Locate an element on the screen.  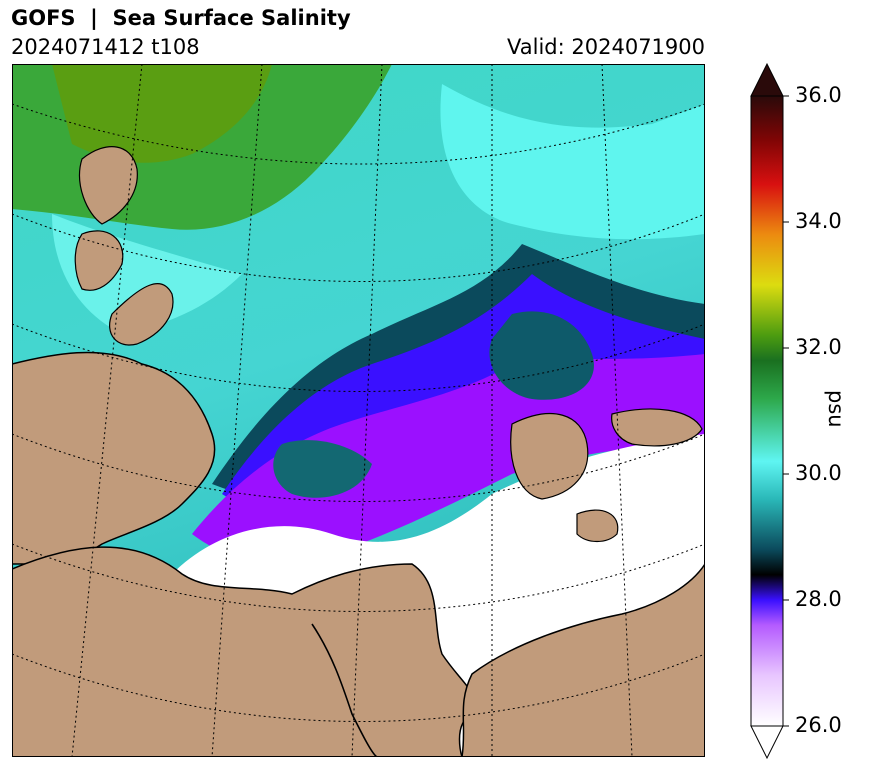
colorbar-tick-label: 28.0 is located at coordinates (818, 599).